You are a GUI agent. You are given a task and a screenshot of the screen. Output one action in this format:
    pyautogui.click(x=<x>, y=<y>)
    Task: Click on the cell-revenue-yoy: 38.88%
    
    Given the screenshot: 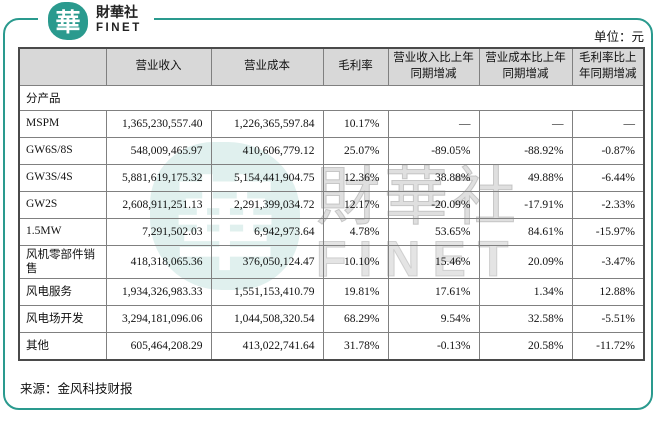 What is the action you would take?
    pyautogui.click(x=433, y=177)
    